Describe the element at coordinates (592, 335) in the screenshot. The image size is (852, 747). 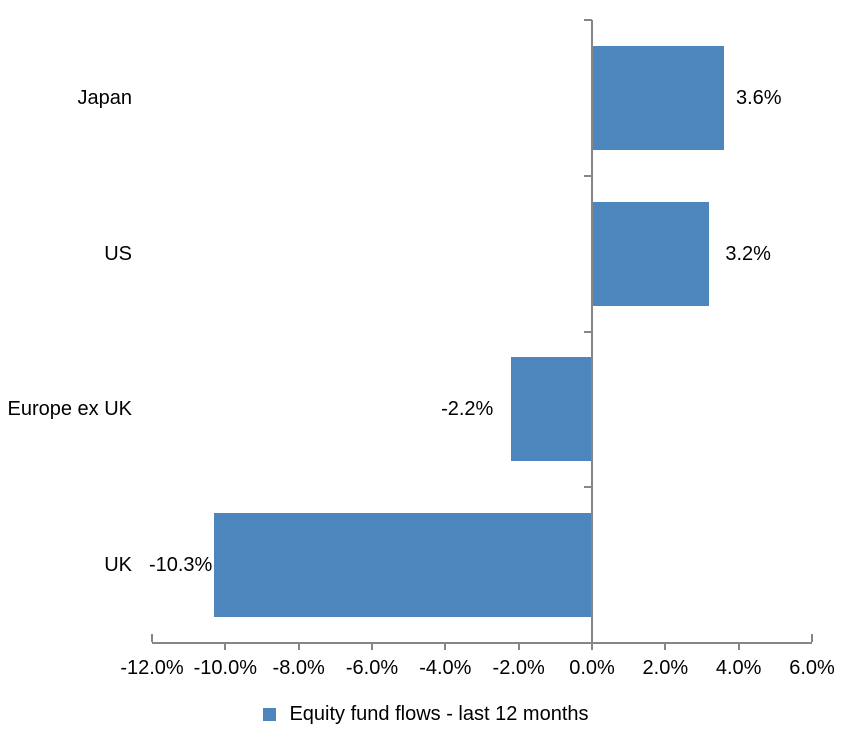
I see `zero-axis-line` at that location.